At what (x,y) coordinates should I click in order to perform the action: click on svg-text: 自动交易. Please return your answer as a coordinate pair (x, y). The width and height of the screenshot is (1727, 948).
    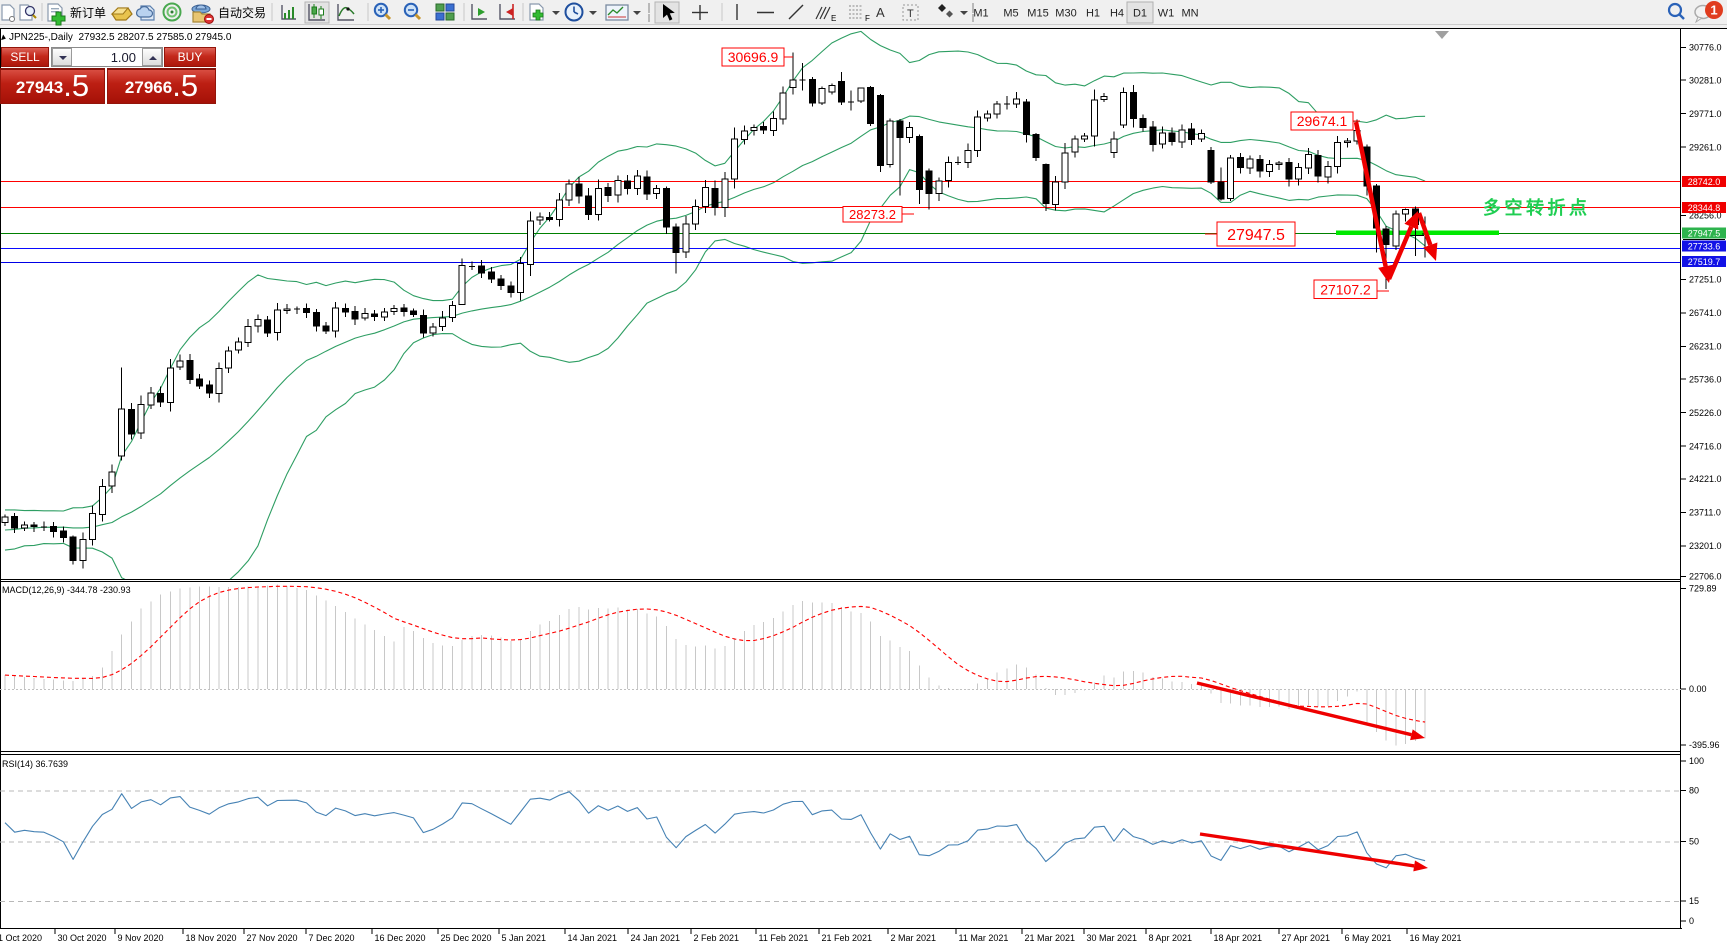
    Looking at the image, I should click on (242, 12).